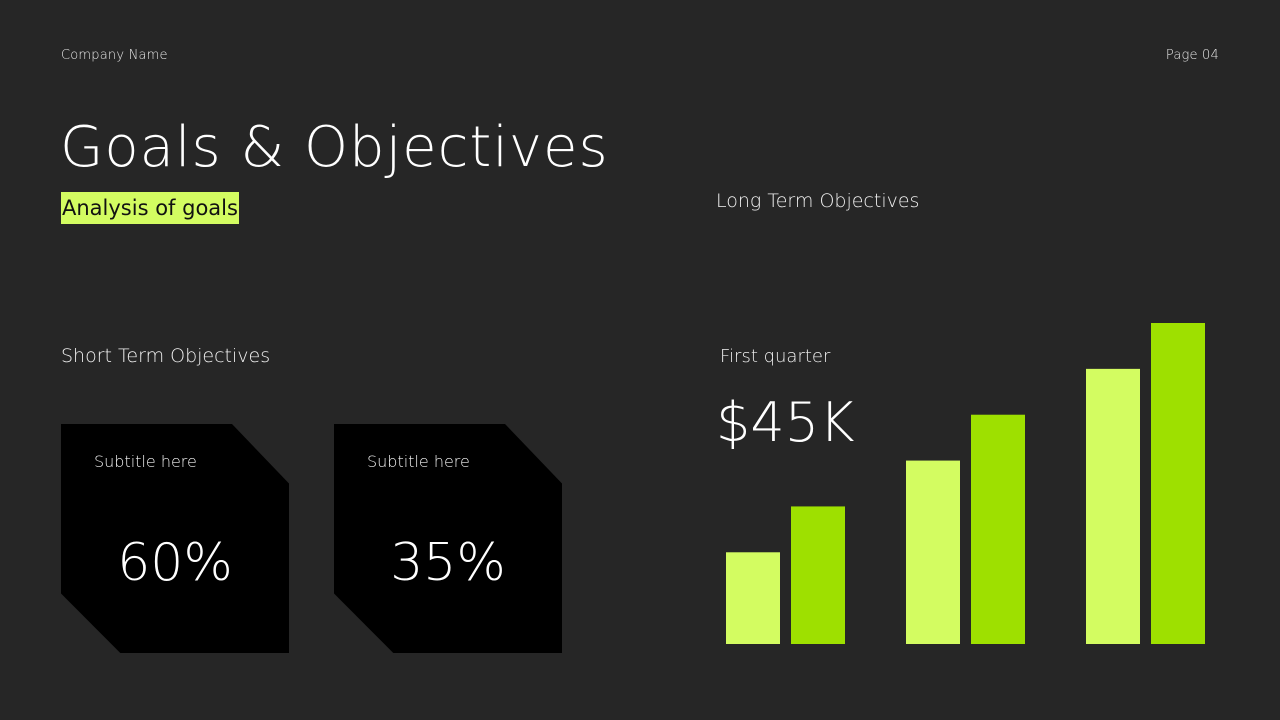 Image resolution: width=1280 pixels, height=720 pixels. I want to click on card-value: 60%, so click(175, 563).